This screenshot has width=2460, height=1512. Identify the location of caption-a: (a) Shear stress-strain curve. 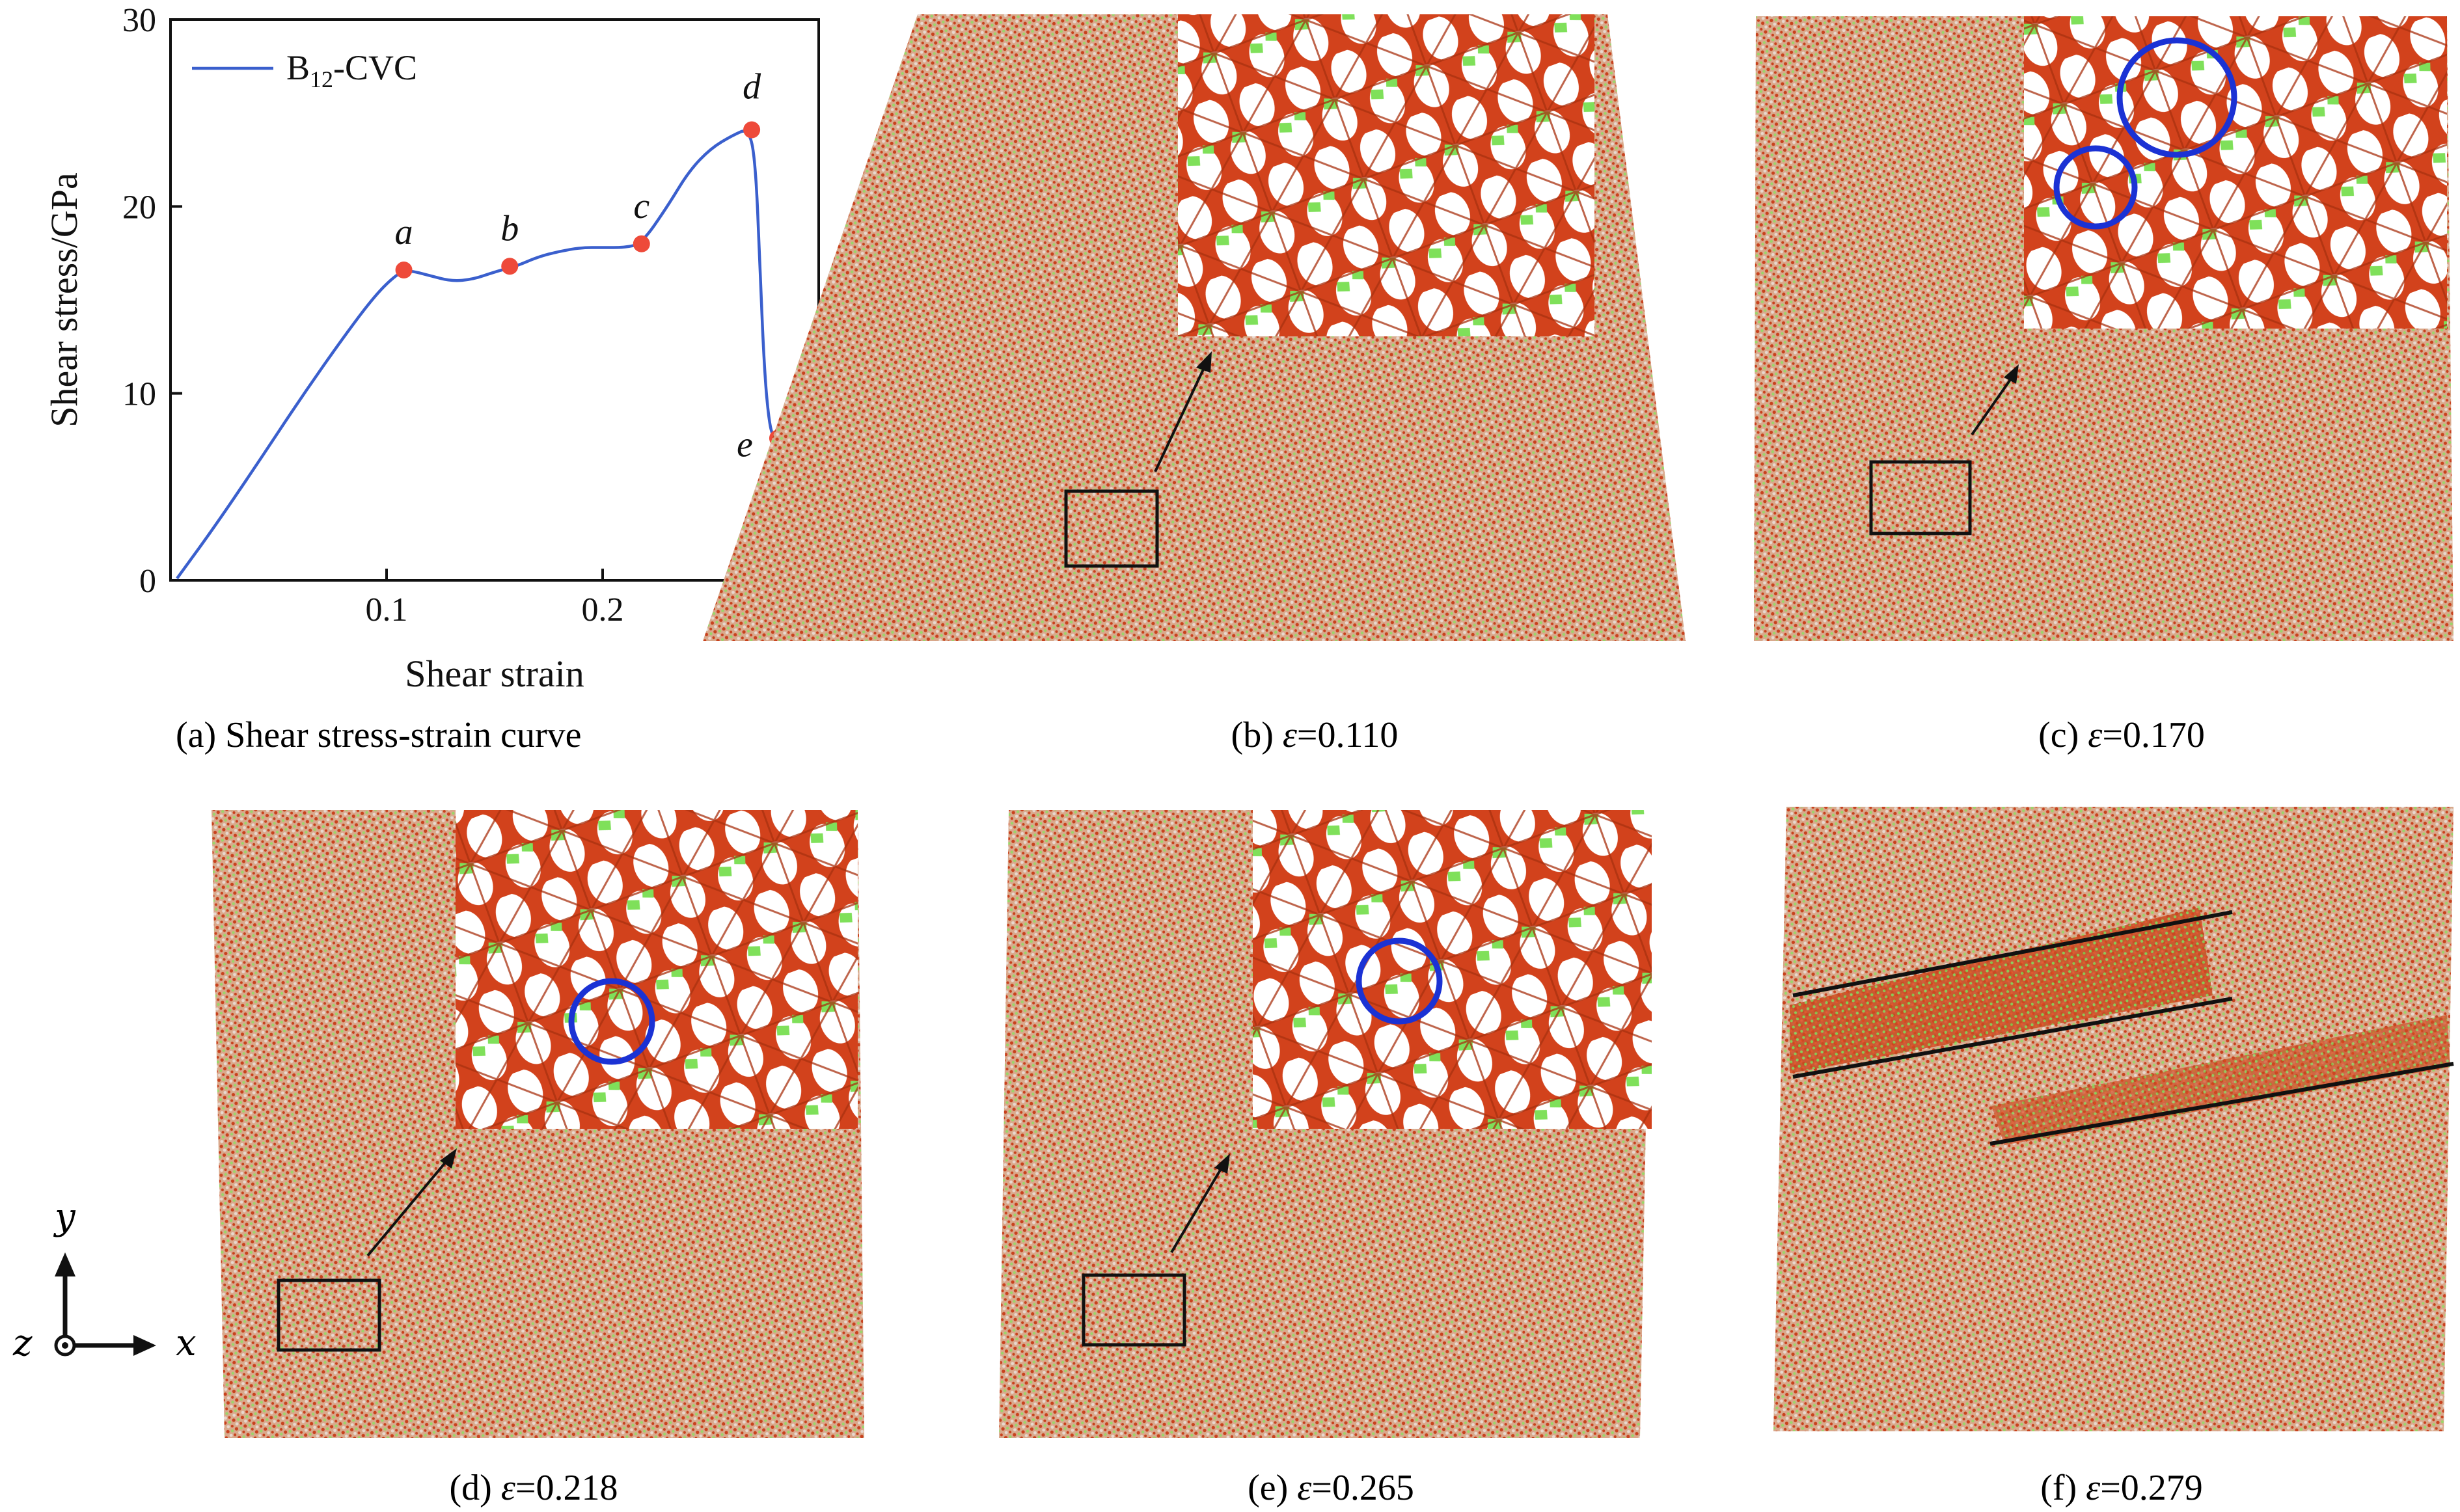
(379, 735).